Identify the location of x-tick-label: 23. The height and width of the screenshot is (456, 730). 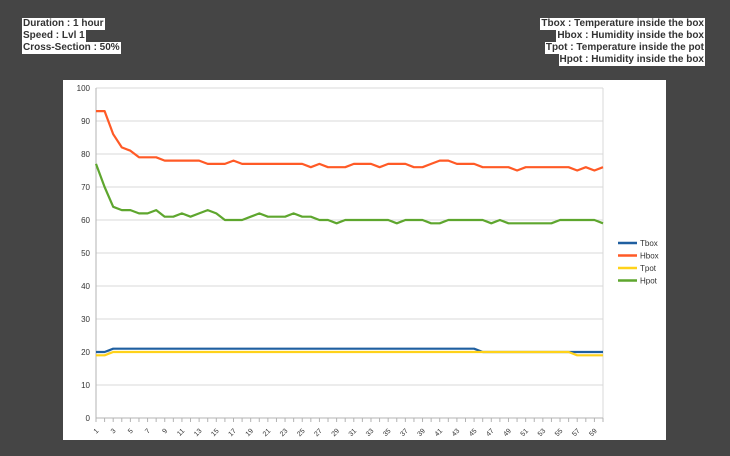
(284, 433).